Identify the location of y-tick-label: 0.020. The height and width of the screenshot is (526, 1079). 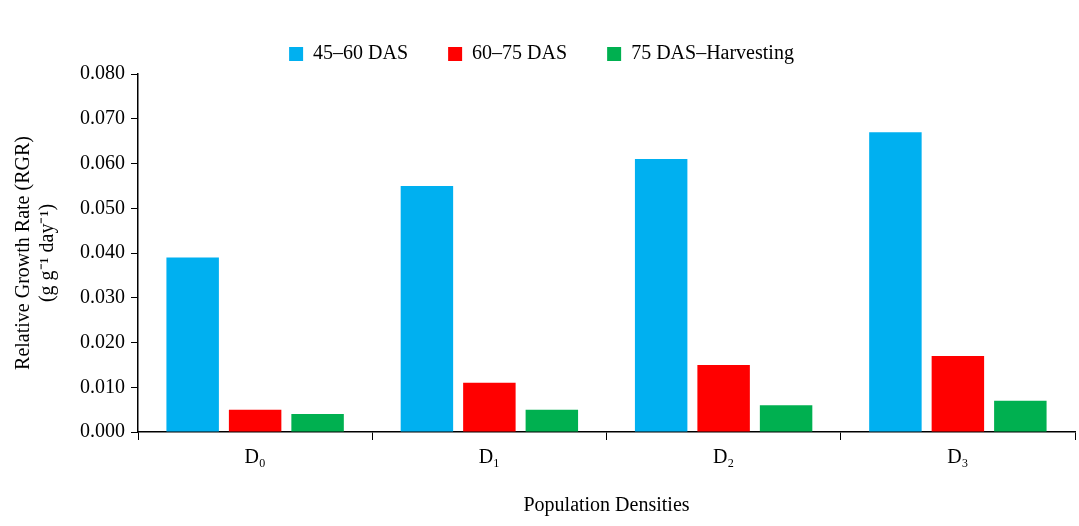
(102, 340).